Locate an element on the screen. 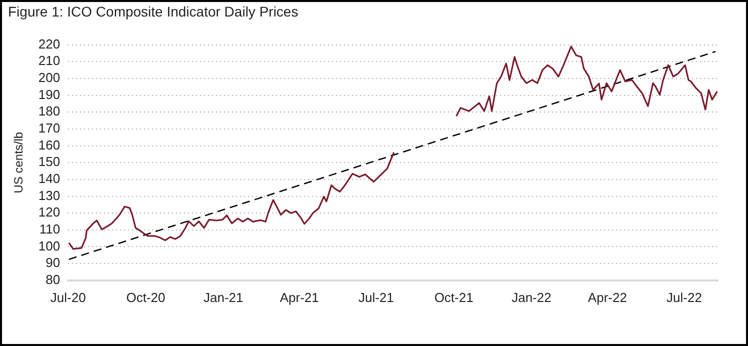 This screenshot has height=346, width=748. y-tick-label: 120 is located at coordinates (49, 212).